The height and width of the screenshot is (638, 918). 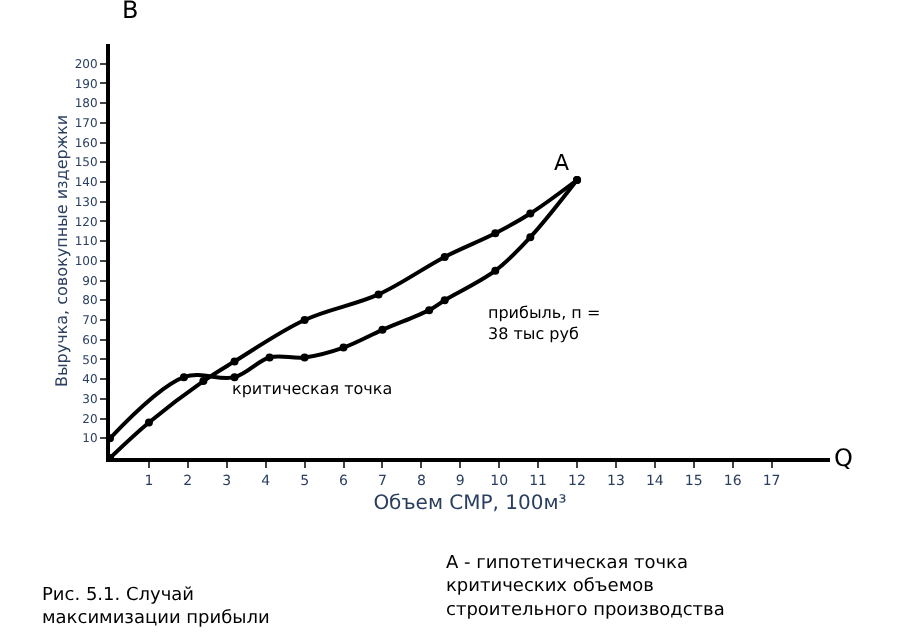 I want to click on annotation: прибыль, п = 38 тыс руб, so click(x=544, y=323).